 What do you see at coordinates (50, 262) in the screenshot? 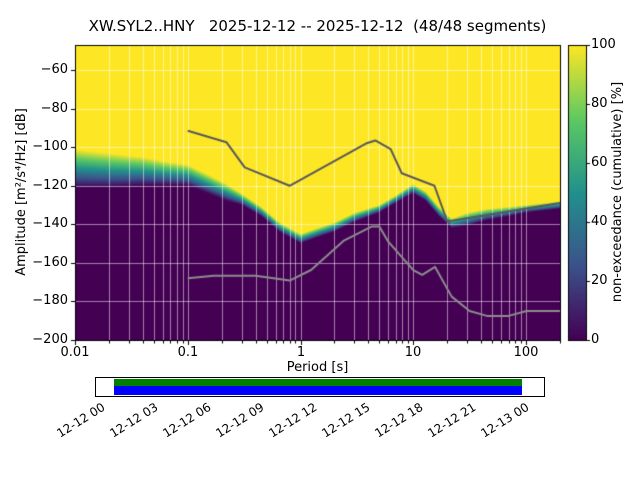
I see `y-tick-label: −160` at bounding box center [50, 262].